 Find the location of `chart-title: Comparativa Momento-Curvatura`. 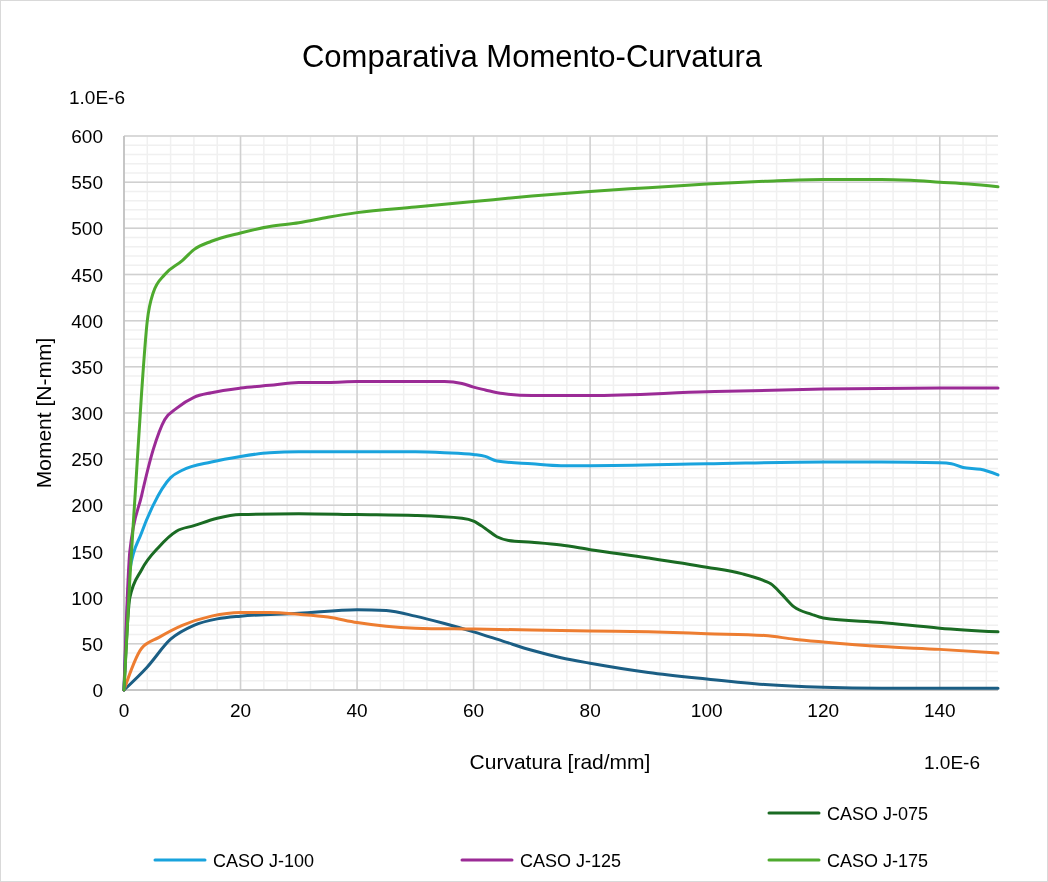

chart-title: Comparativa Momento-Curvatura is located at coordinates (532, 56).